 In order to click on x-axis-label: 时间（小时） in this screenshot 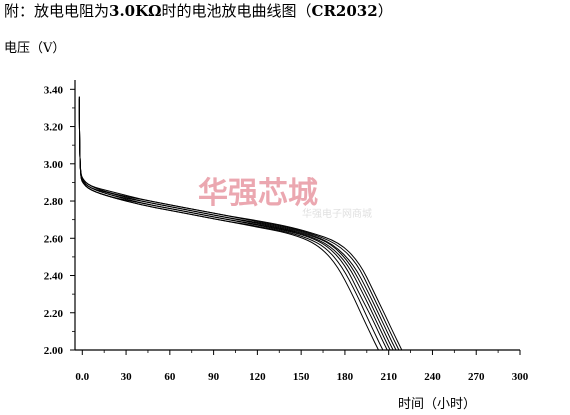, I will do `click(437, 404)`.